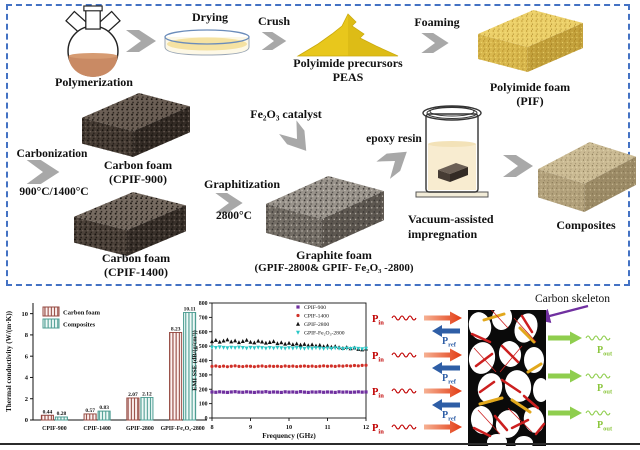  I want to click on porous-carbon-block, so click(507, 378).